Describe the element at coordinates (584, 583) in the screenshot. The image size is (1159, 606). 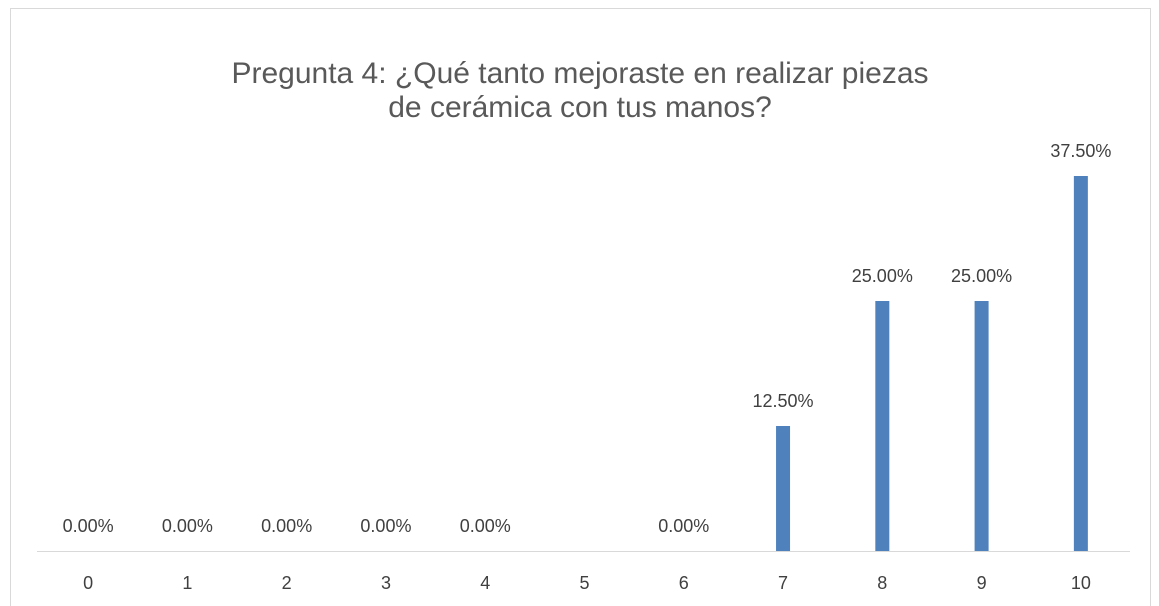
I see `x-tick-label: 5` at that location.